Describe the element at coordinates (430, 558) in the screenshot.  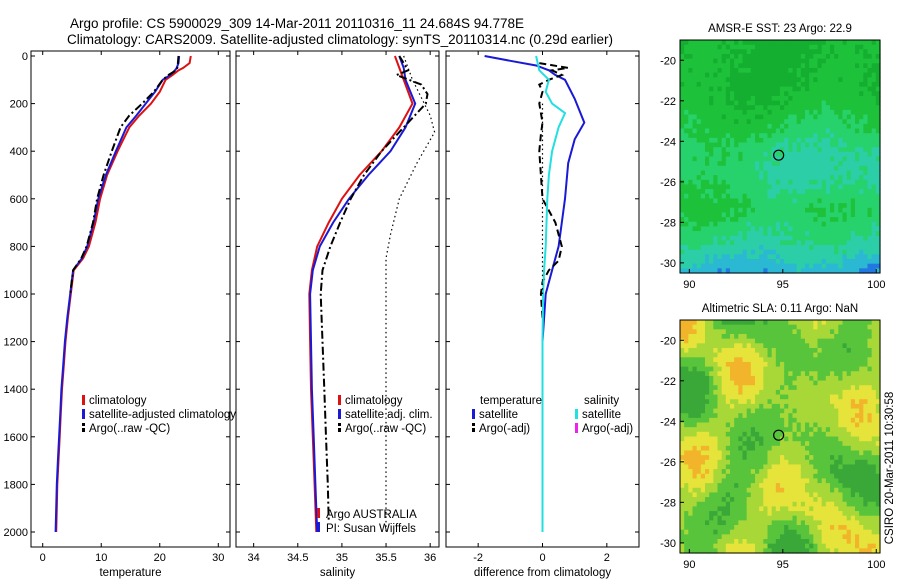
I see `x-tick-label: 36` at that location.